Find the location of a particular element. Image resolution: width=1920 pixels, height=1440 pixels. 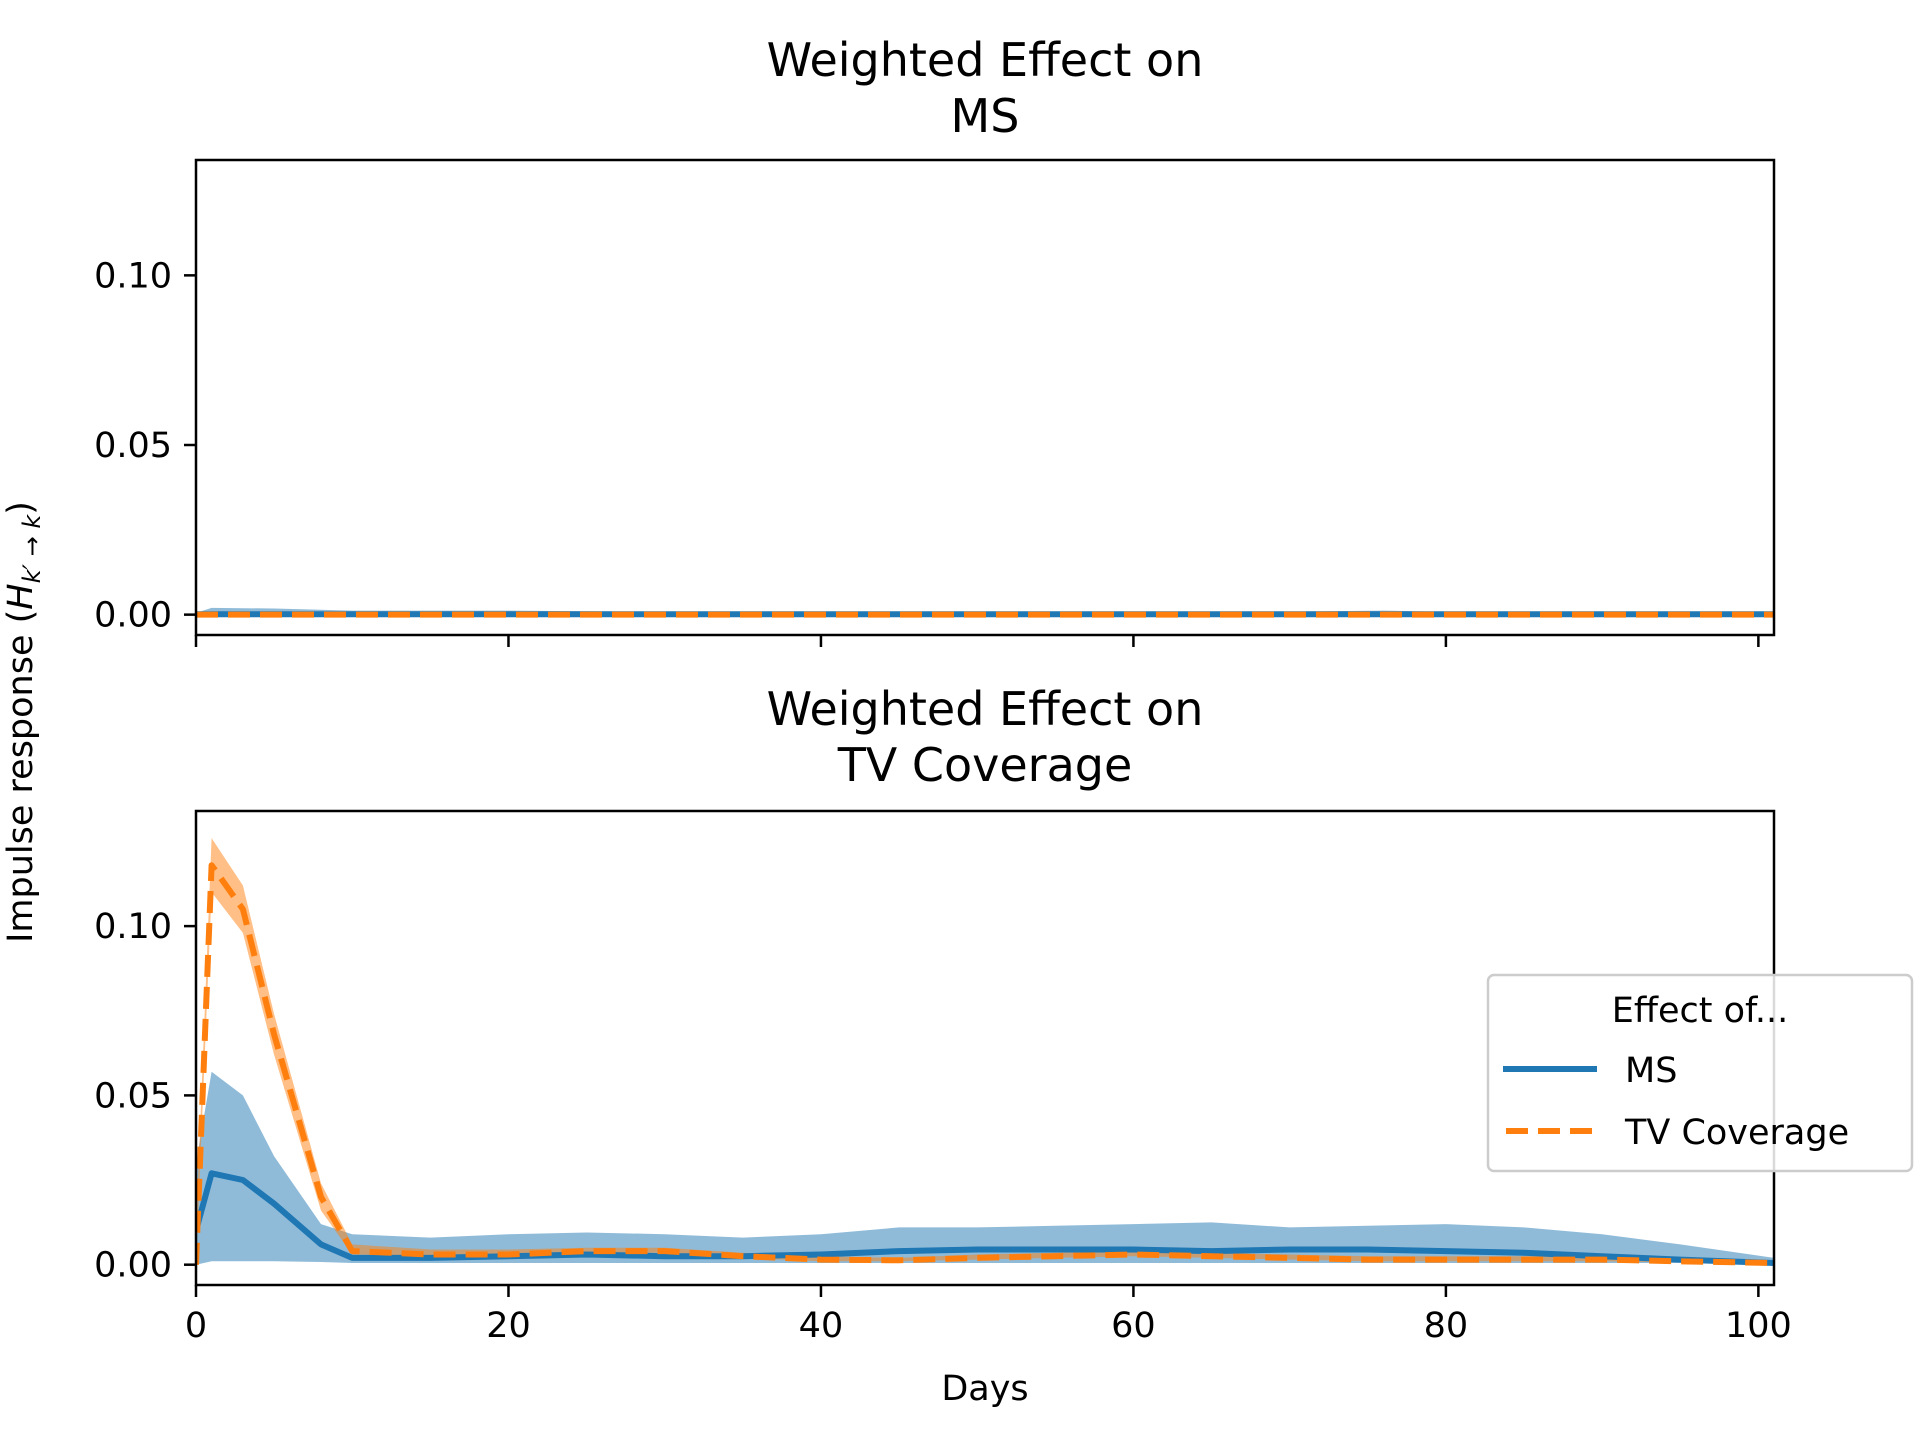

x-tick-label: 100 is located at coordinates (1758, 1326).